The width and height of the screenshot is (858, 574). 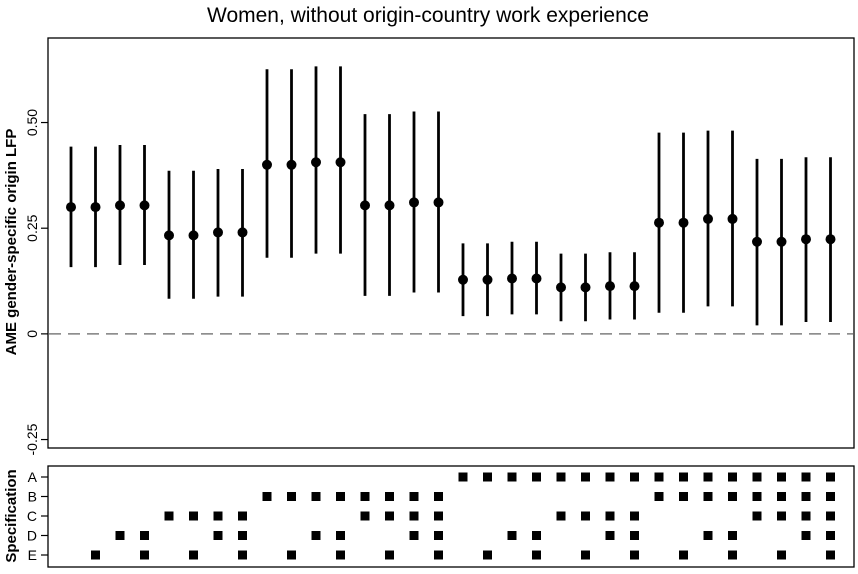 What do you see at coordinates (32, 334) in the screenshot?
I see `y-tick-label: 0` at bounding box center [32, 334].